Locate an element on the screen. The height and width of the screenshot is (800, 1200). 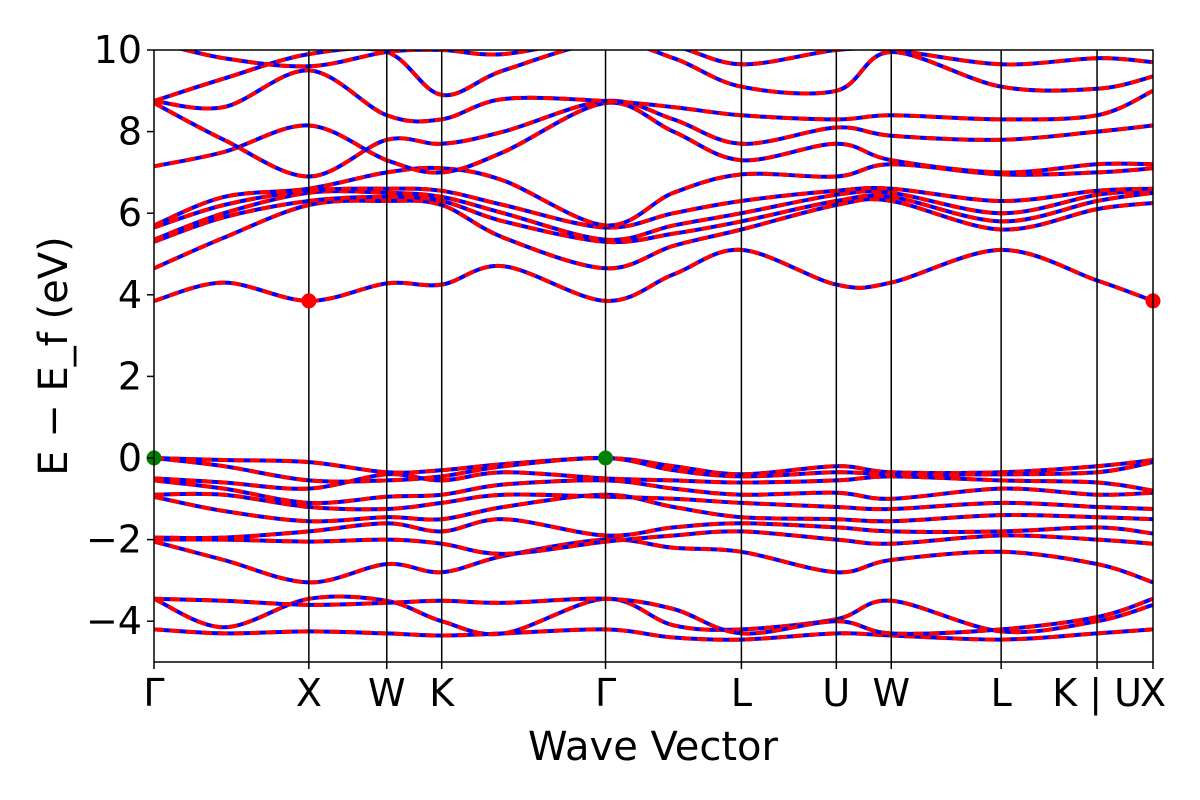
x-tick-label-10: K | U is located at coordinates (1097, 693).